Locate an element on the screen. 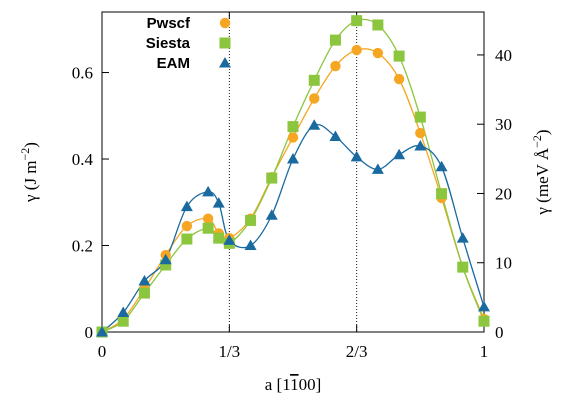 The image size is (563, 404). legend-marker-siesta is located at coordinates (225, 43).